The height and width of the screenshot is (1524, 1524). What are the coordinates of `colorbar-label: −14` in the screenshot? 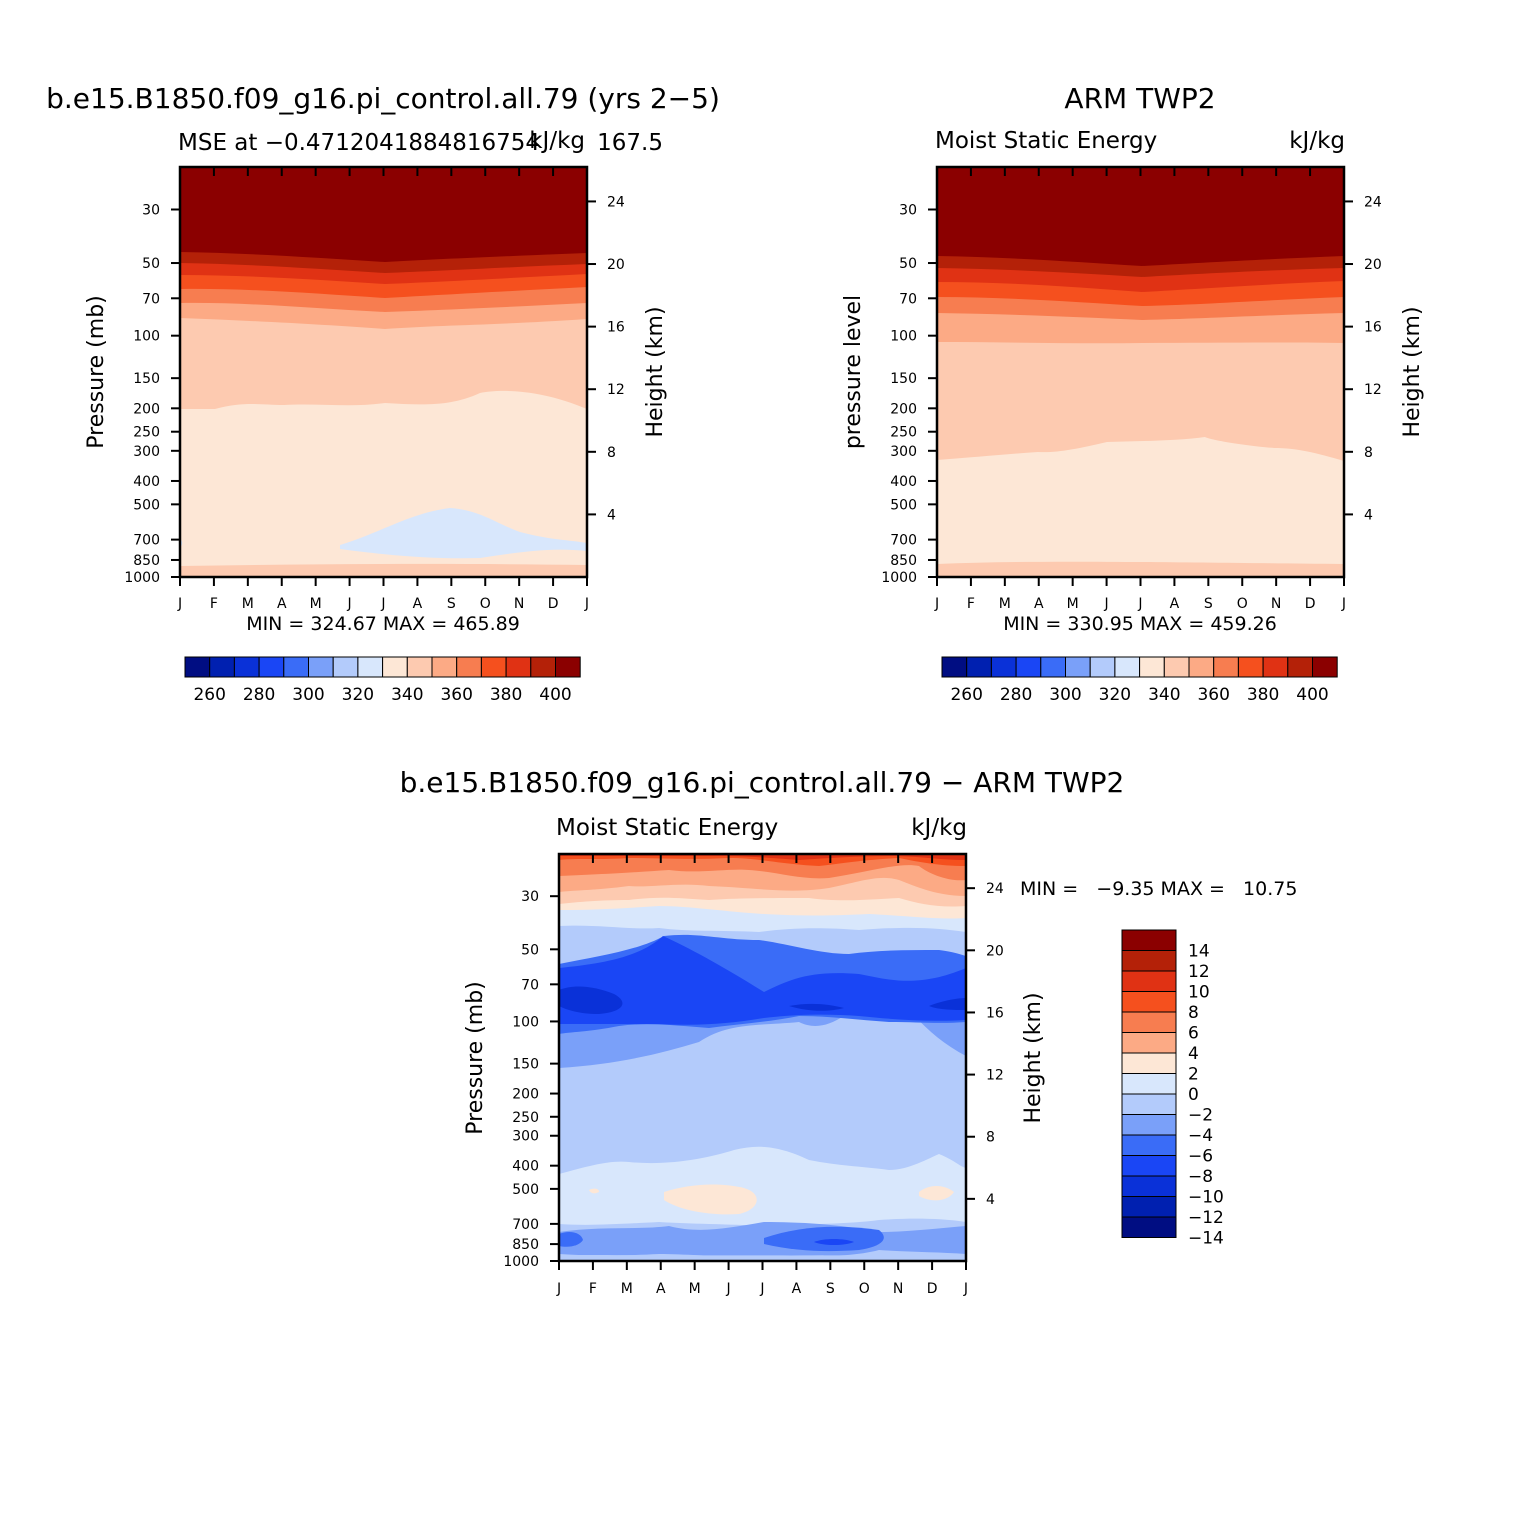 It's located at (1206, 1239).